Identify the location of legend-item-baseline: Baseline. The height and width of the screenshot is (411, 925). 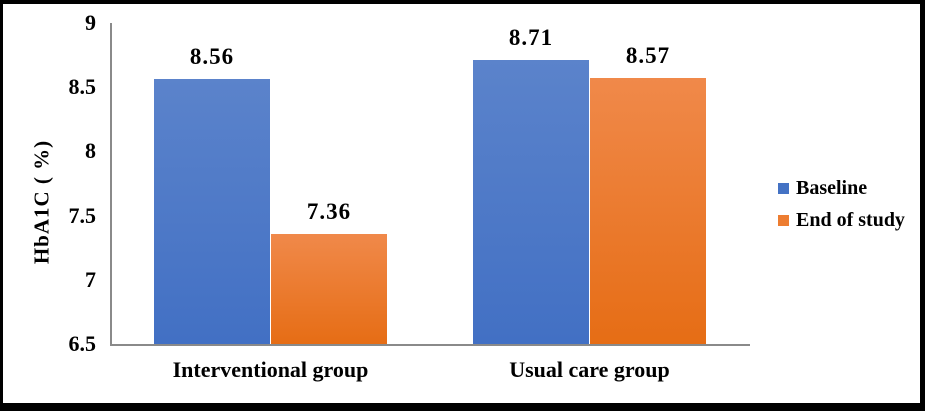
(841, 188).